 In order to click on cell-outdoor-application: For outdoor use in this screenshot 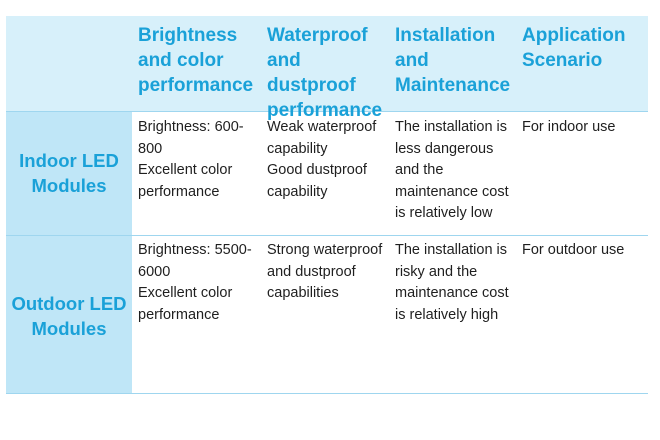, I will do `click(573, 250)`.